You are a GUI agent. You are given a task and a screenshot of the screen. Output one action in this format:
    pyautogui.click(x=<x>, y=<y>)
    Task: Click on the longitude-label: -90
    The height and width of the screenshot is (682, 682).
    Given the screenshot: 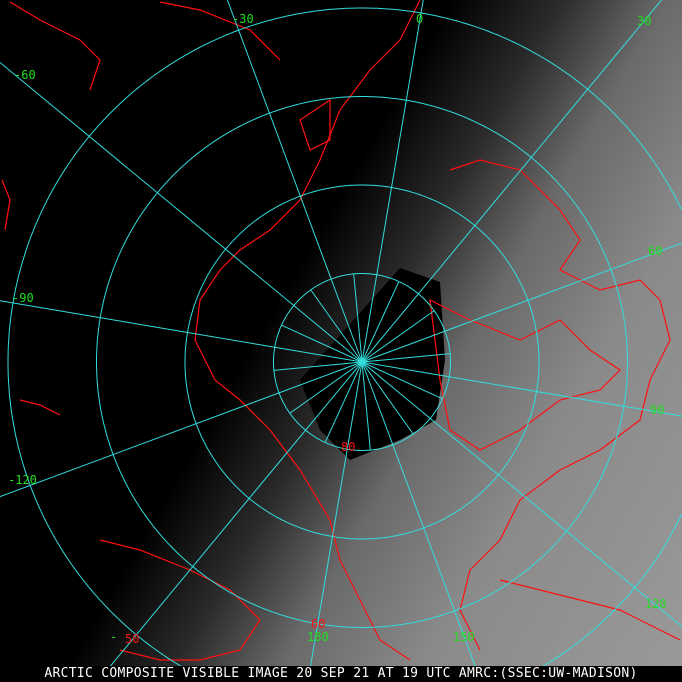 What is the action you would take?
    pyautogui.click(x=23, y=298)
    